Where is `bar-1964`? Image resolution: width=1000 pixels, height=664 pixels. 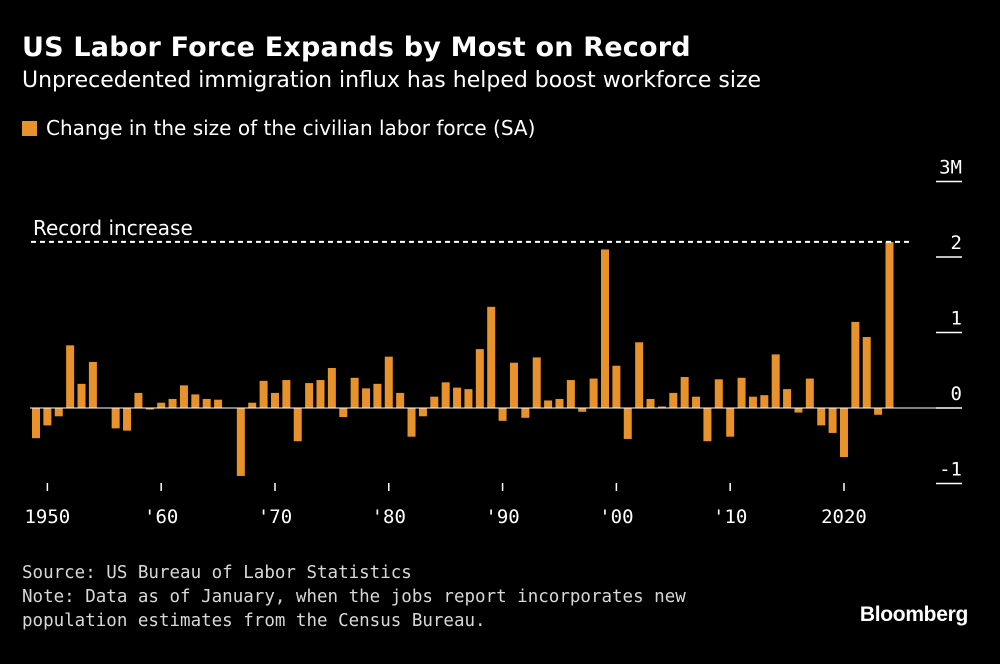
bar-1964 is located at coordinates (206, 403).